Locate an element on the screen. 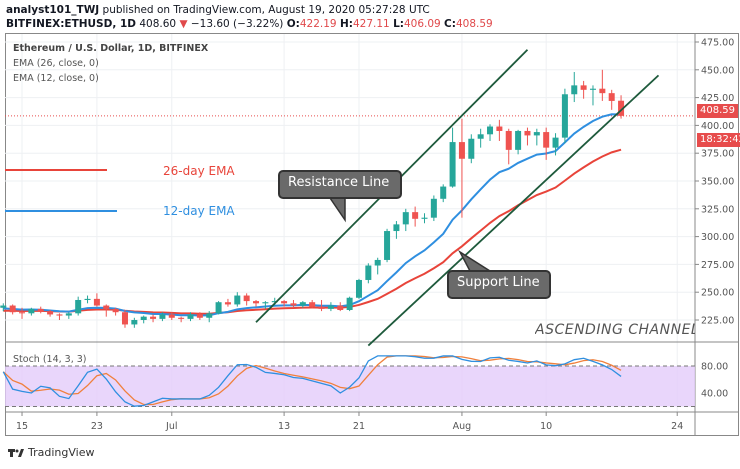 This screenshot has width=740, height=469. support-callout-pointer is located at coordinates (475, 260).